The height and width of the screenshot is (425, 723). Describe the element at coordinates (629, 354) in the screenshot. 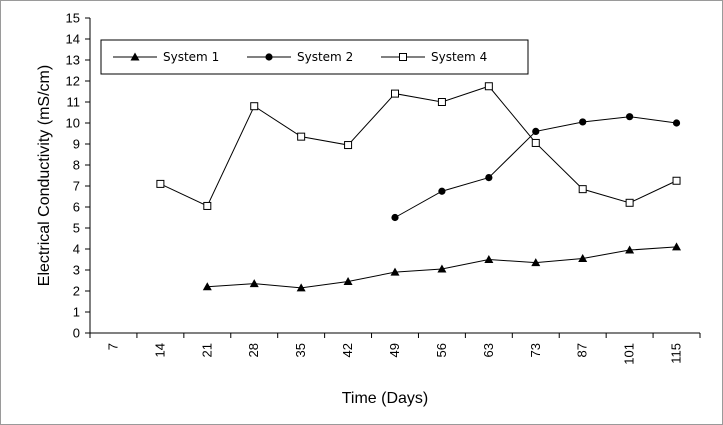

I see `x-tick-label: 101` at that location.